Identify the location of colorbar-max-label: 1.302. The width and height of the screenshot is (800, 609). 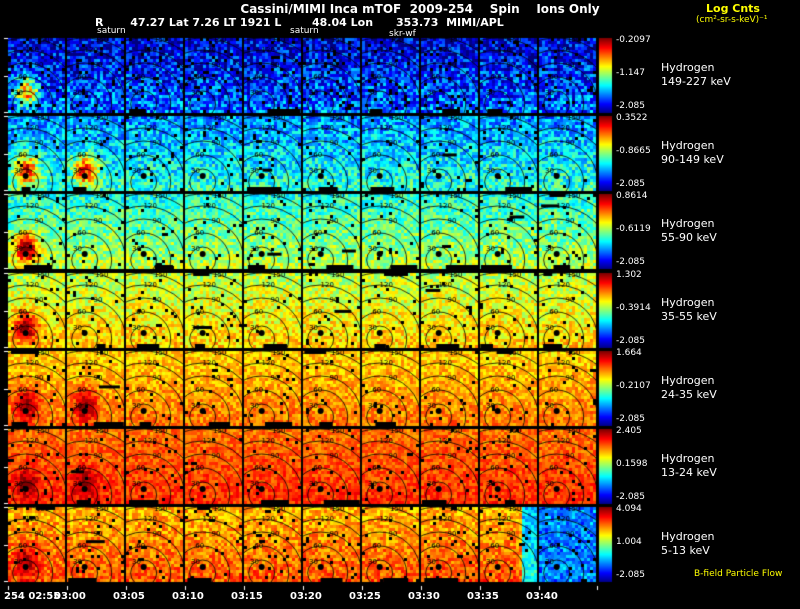
(629, 275).